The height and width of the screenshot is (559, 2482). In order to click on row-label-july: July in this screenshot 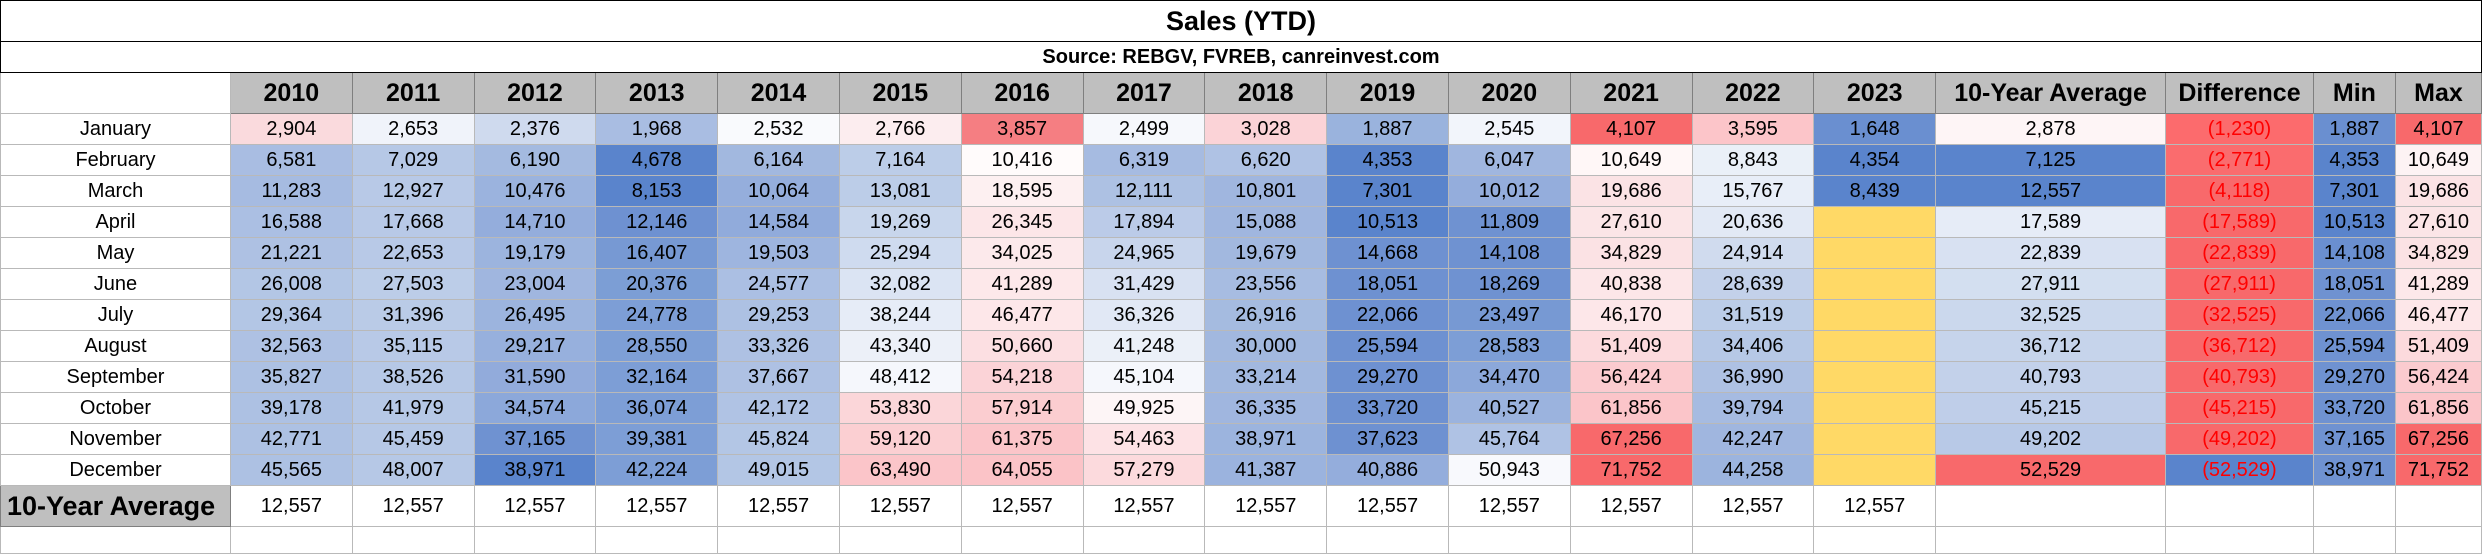, I will do `click(115, 315)`.